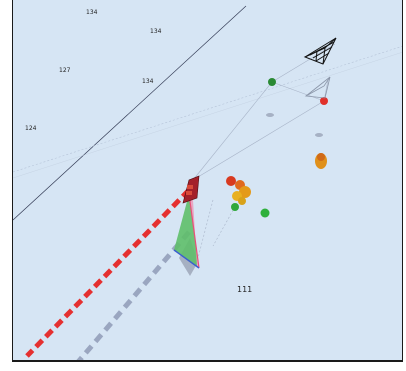 The height and width of the screenshot is (371, 406). Describe the element at coordinates (272, 82) in the screenshot. I see `target-marker-green` at that location.